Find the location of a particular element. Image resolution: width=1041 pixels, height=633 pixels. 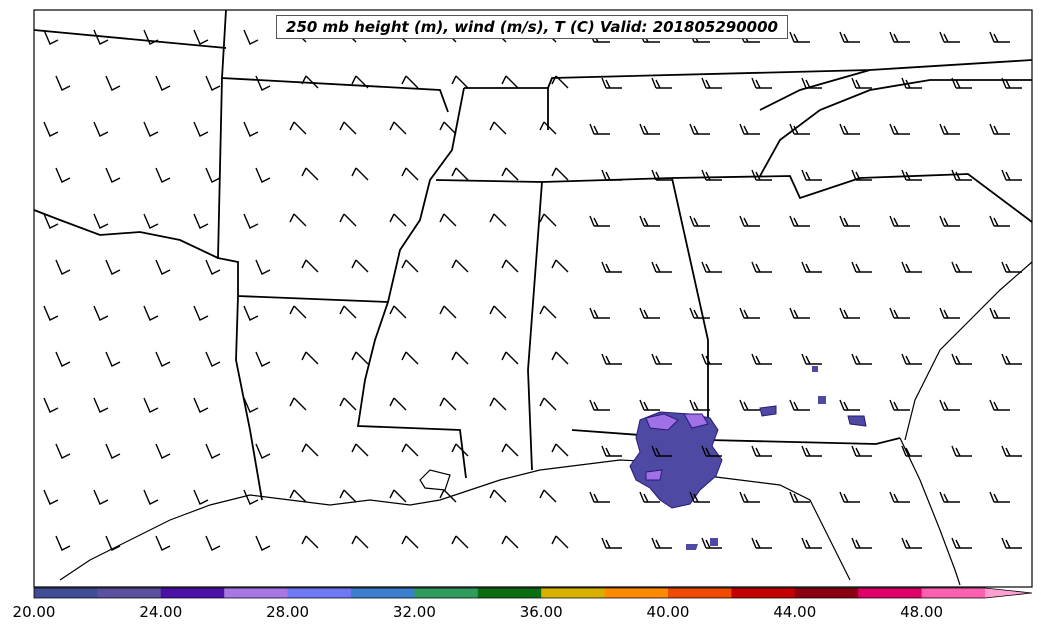

colorbar-tick-label: 48.00 is located at coordinates (922, 612).